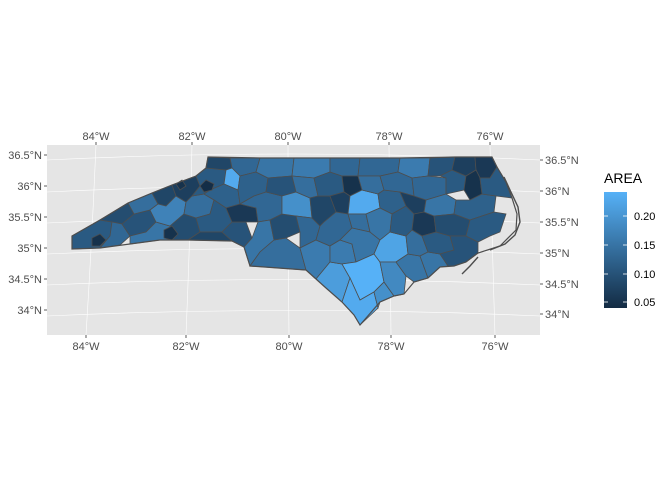 This screenshot has width=672, height=480. I want to click on outer-banks, so click(505, 213).